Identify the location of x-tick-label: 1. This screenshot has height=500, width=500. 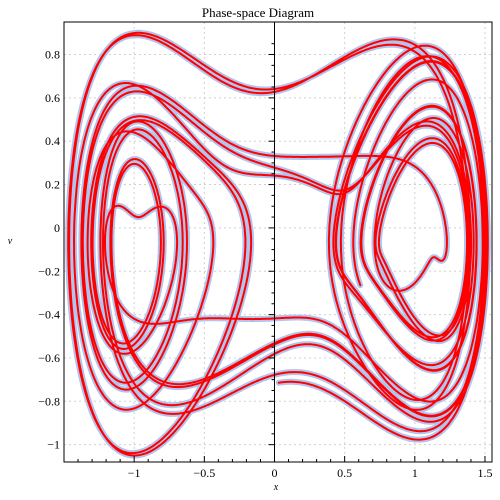
(415, 473).